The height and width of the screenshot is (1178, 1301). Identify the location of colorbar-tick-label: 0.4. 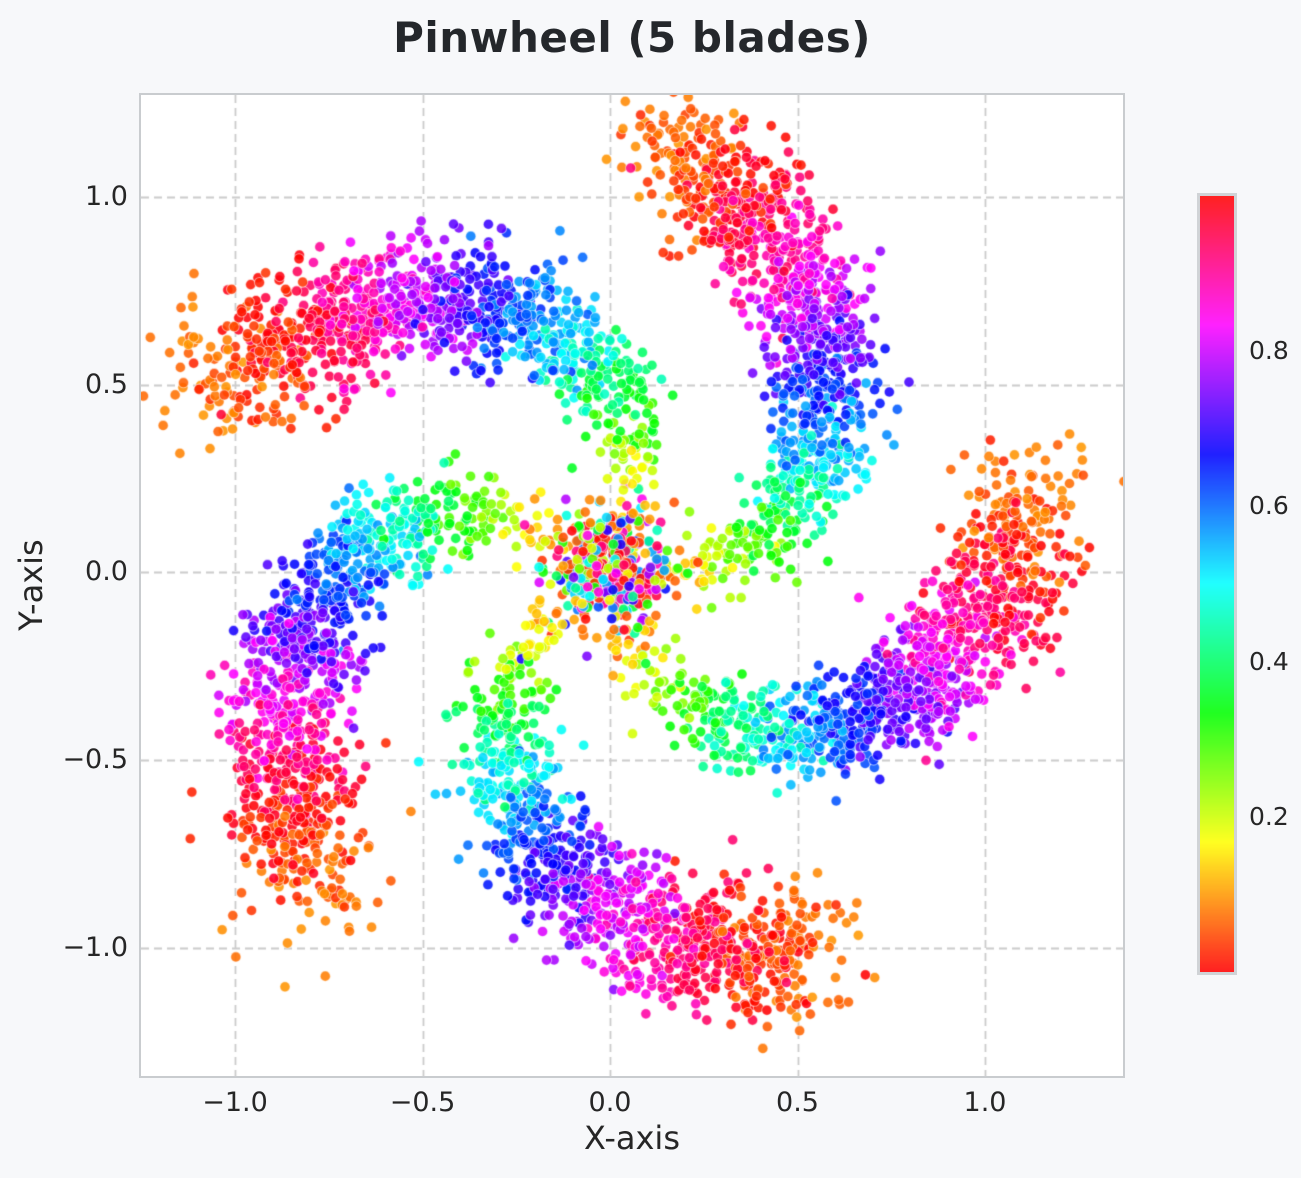
(1269, 661).